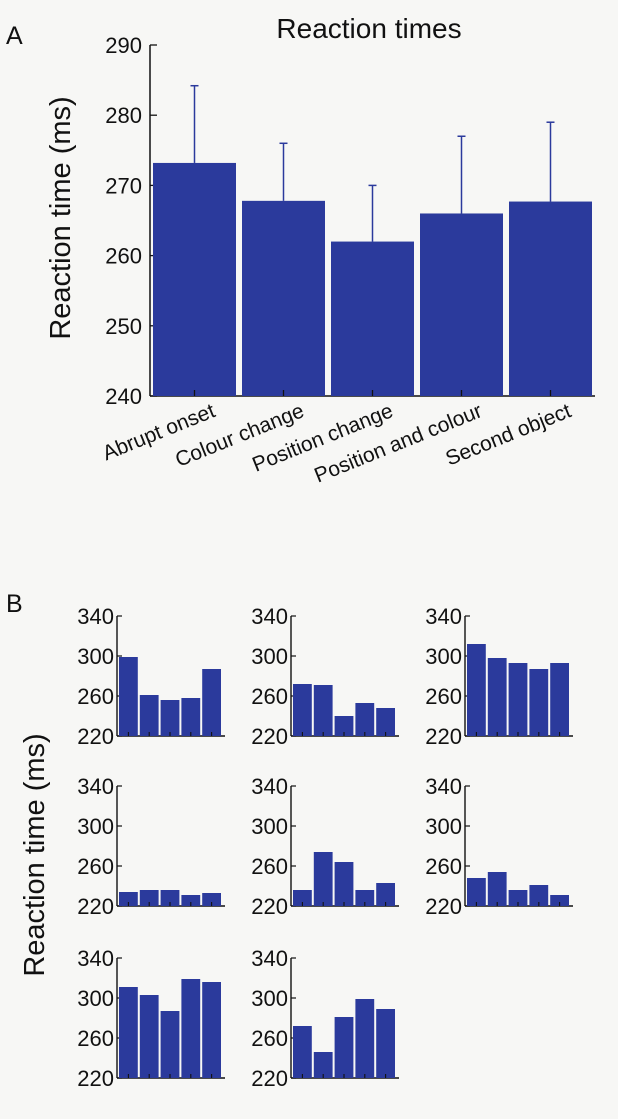  I want to click on panel-a-letter: A, so click(14, 36).